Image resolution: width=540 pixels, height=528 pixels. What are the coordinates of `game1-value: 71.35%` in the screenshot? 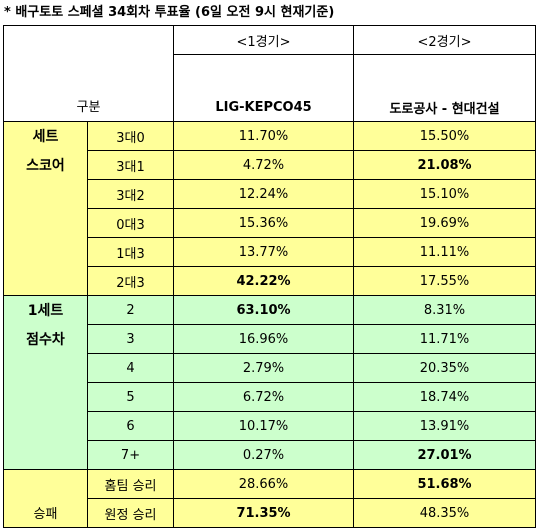 It's located at (264, 513).